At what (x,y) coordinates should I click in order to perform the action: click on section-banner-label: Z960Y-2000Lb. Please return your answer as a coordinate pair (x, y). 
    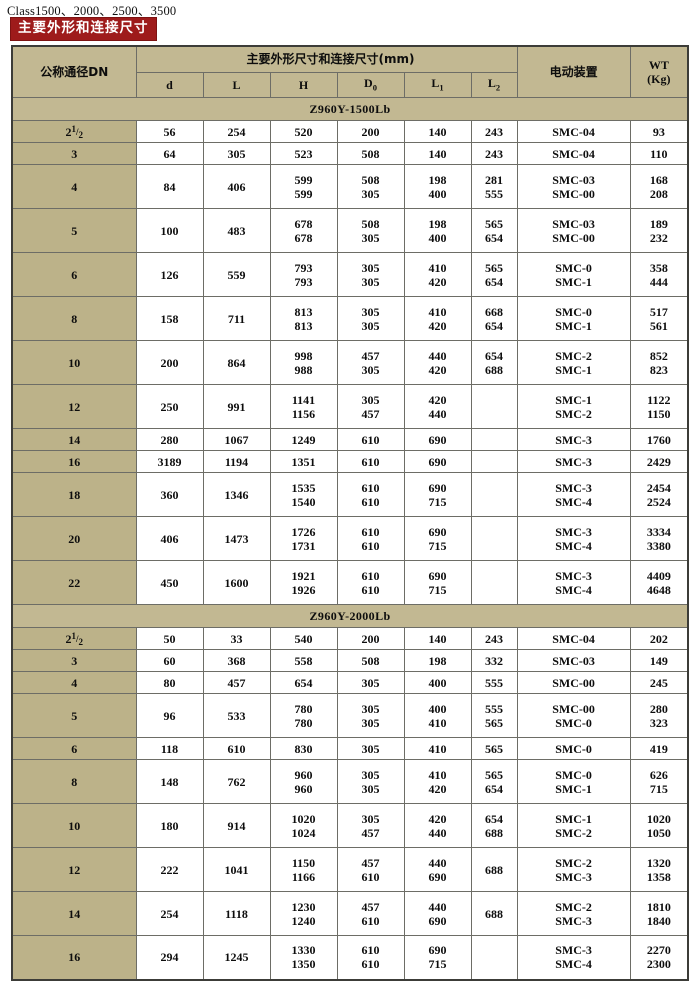
    Looking at the image, I should click on (350, 616).